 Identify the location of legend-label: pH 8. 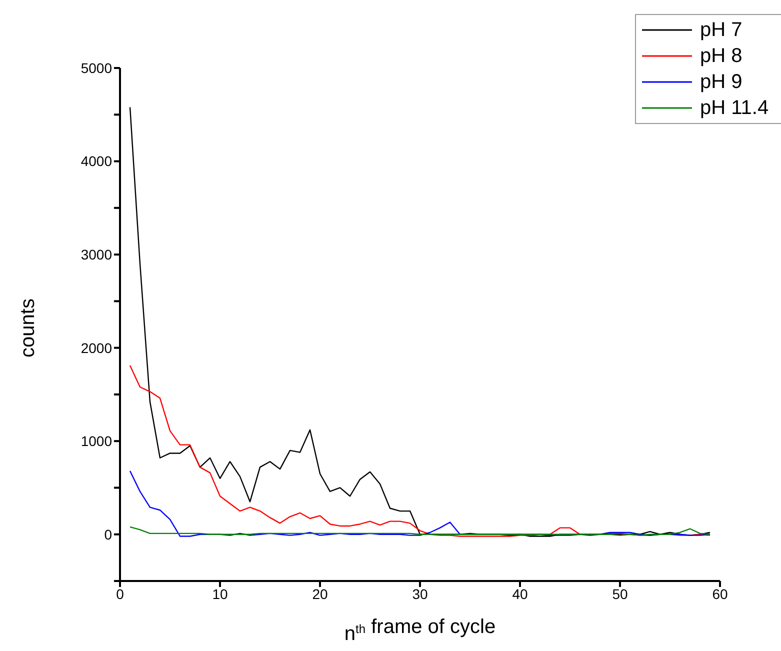
(721, 56).